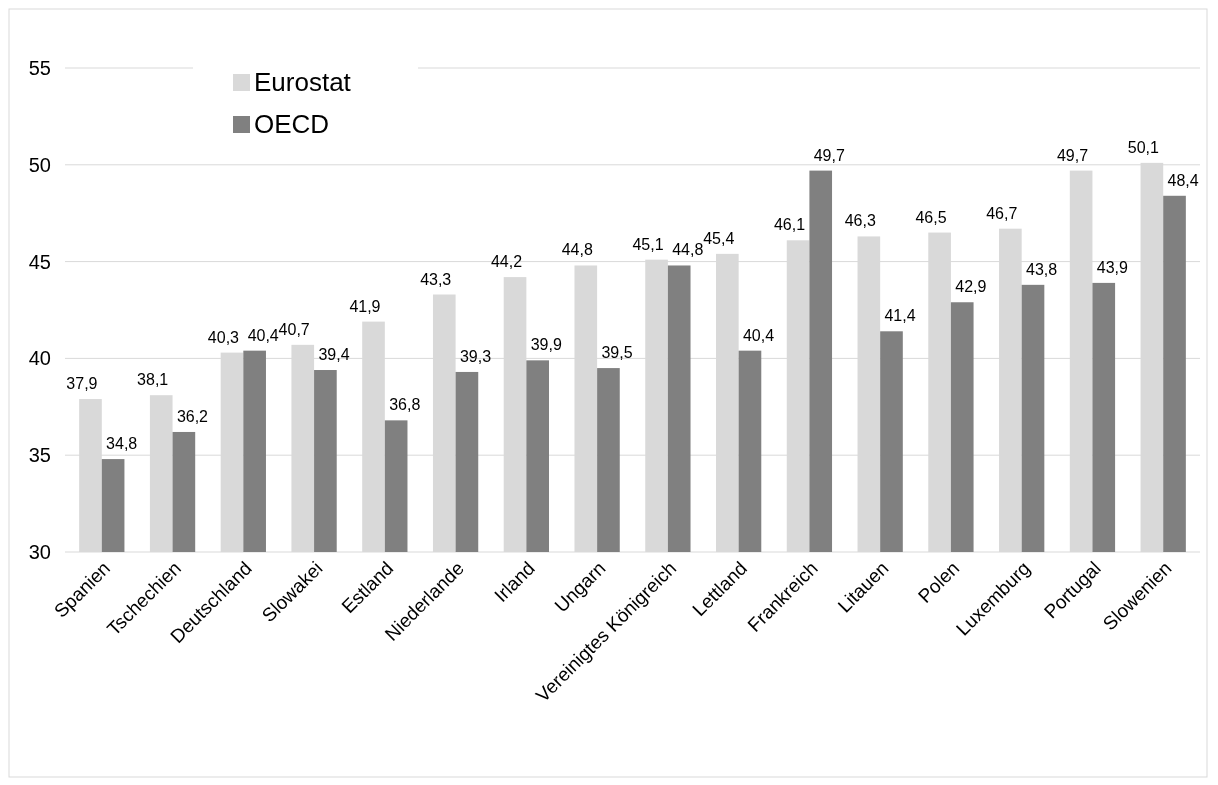 This screenshot has width=1218, height=785. I want to click on data-label: 46,7, so click(1002, 213).